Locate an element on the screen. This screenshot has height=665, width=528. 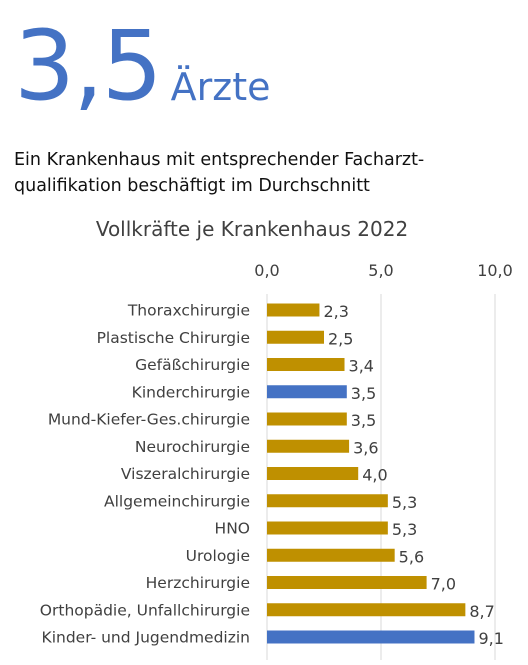
category-label: Thoraxchirurgie is located at coordinates (188, 311).